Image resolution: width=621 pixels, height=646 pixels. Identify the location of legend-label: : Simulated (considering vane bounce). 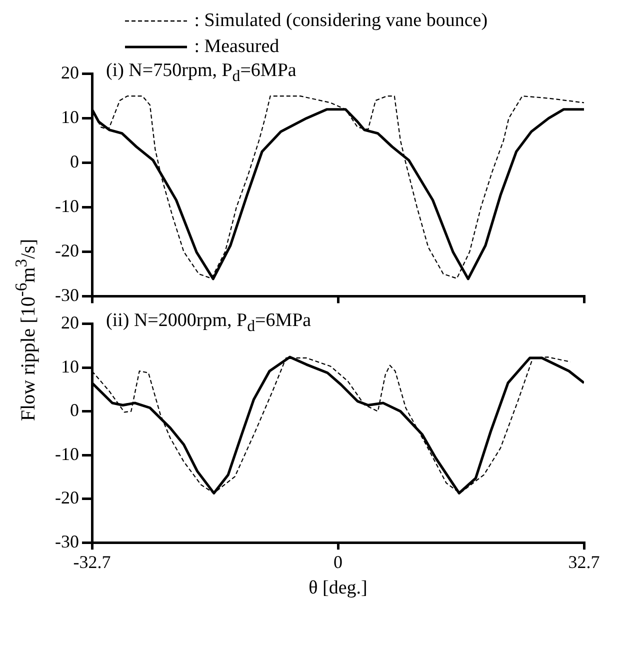
(340, 21).